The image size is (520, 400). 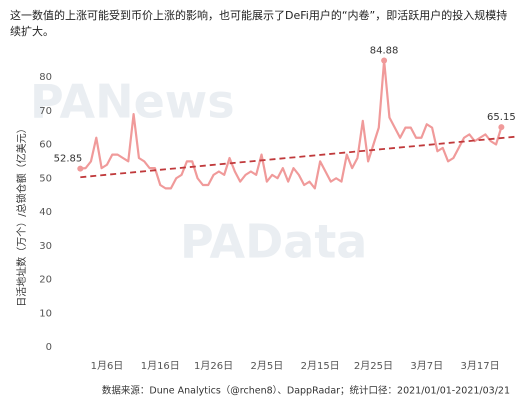 What do you see at coordinates (213, 366) in the screenshot?
I see `x-tick-label: 1月26日` at bounding box center [213, 366].